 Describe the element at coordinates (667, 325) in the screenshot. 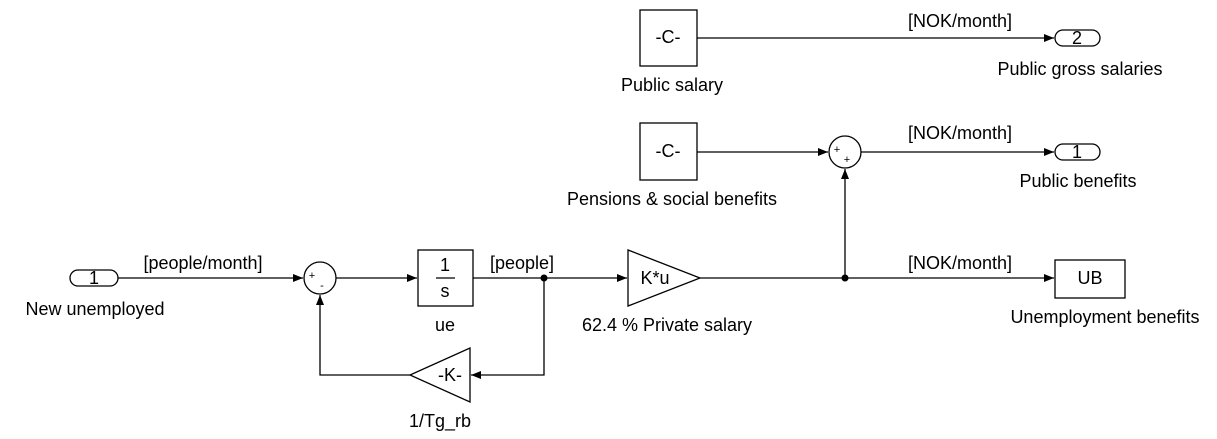

I see `block-label: 62.4 % Private salary` at that location.